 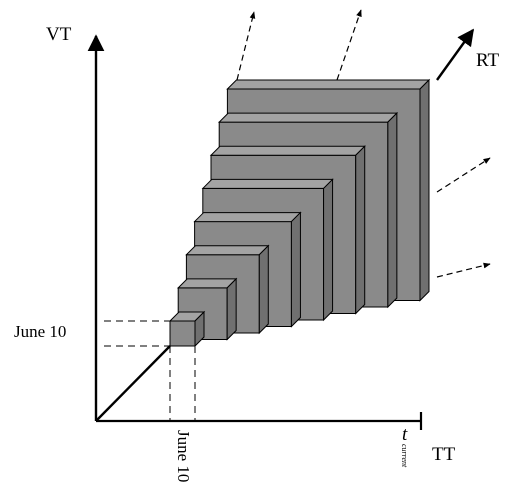 I want to click on vt-marker-label: June 10, so click(x=40, y=331).